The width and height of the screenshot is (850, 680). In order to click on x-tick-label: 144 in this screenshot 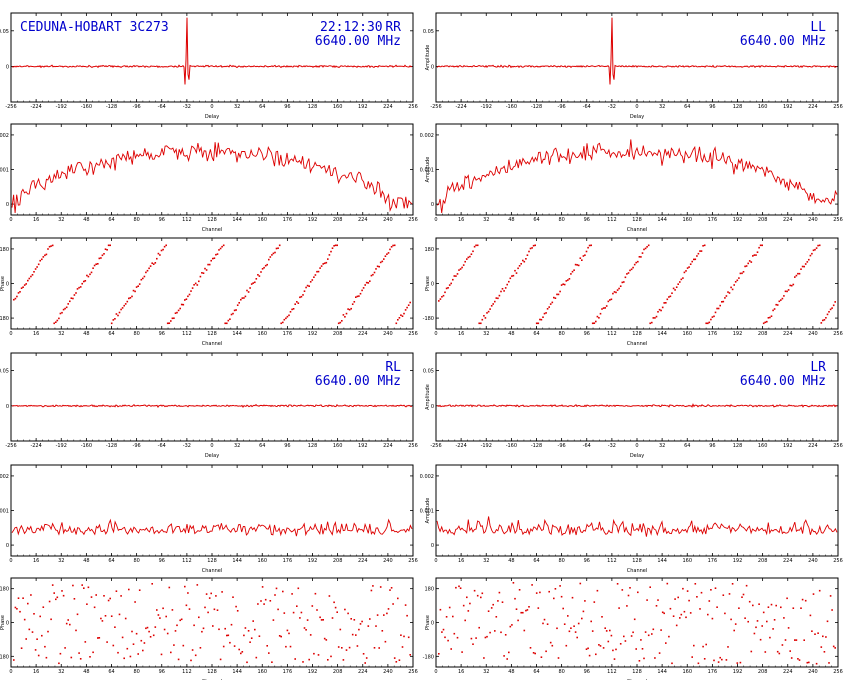, I will do `click(662, 561)`.